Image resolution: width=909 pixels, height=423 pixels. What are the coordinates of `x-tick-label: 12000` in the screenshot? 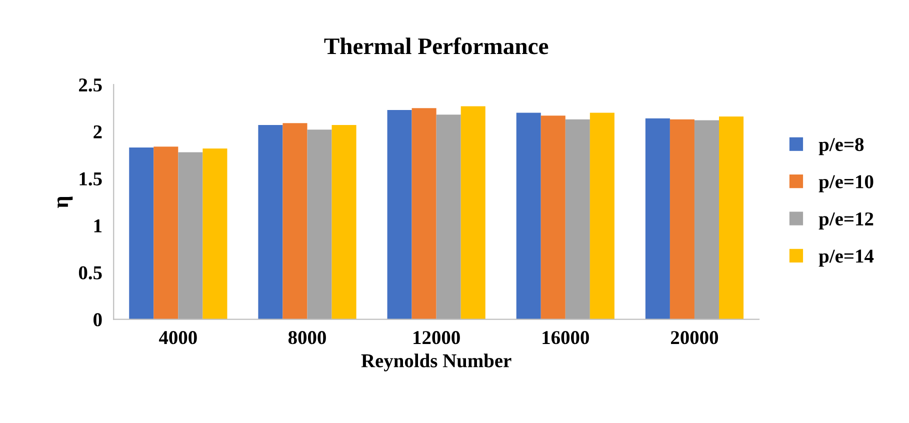 It's located at (437, 337).